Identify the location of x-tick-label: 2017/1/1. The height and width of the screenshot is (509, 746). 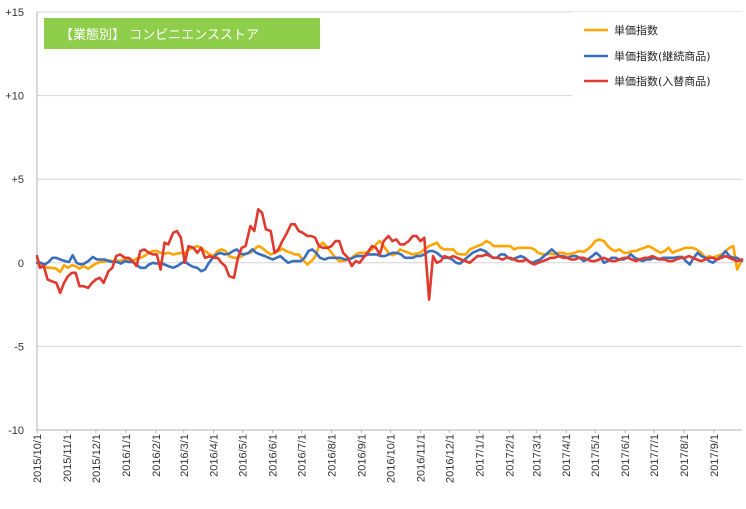
(480, 455).